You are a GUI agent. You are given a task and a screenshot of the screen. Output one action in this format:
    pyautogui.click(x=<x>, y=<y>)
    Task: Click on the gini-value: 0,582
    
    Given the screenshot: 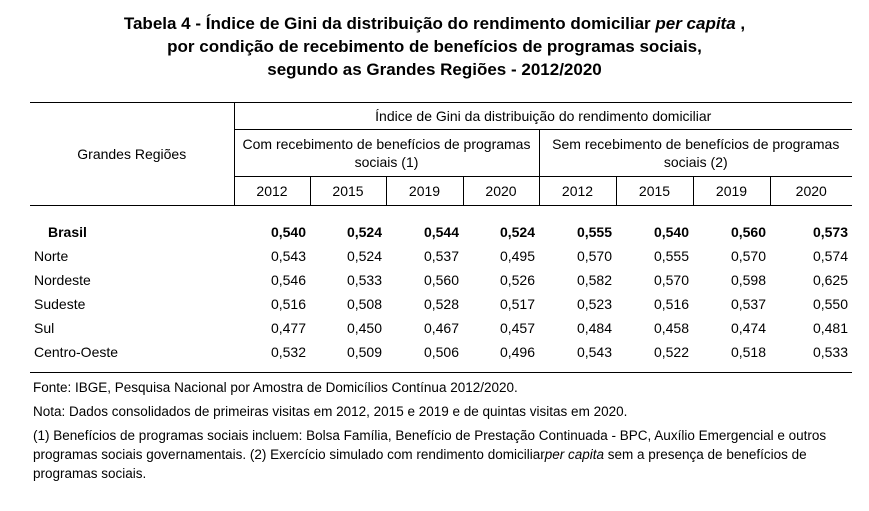 What is the action you would take?
    pyautogui.click(x=594, y=280)
    